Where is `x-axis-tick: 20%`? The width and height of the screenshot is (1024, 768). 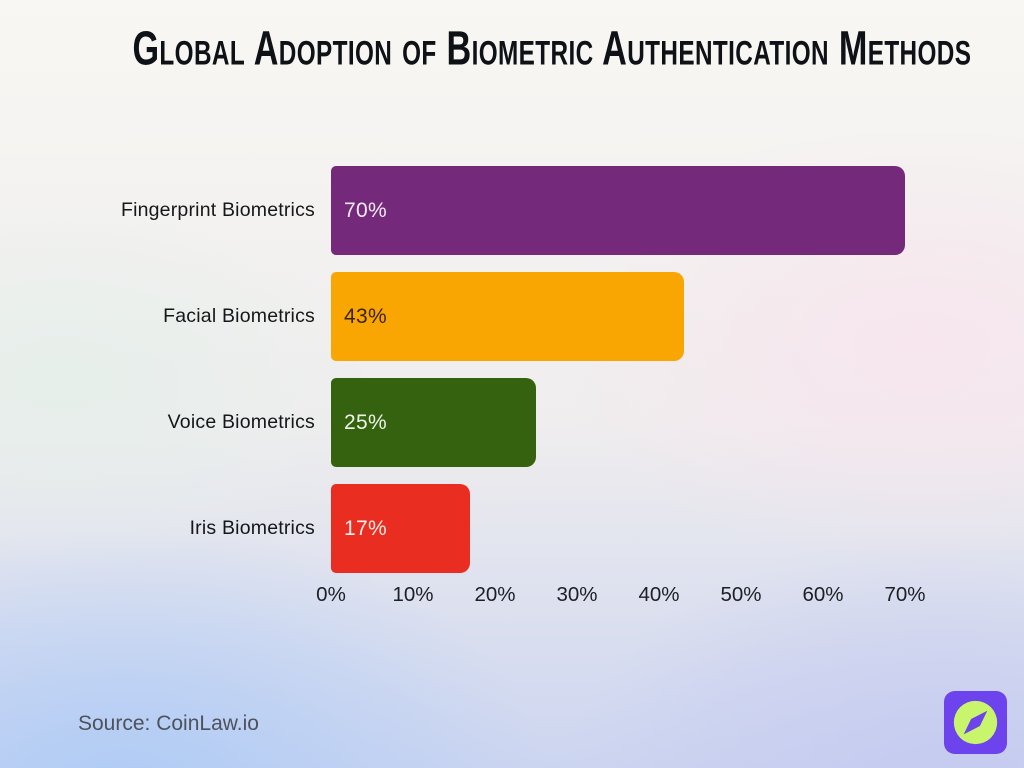 x-axis-tick: 20% is located at coordinates (495, 594).